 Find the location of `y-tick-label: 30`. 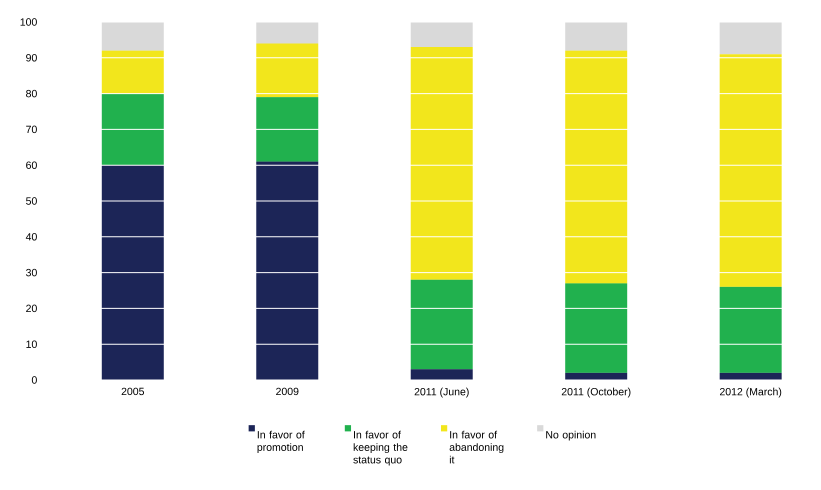

y-tick-label: 30 is located at coordinates (31, 272).